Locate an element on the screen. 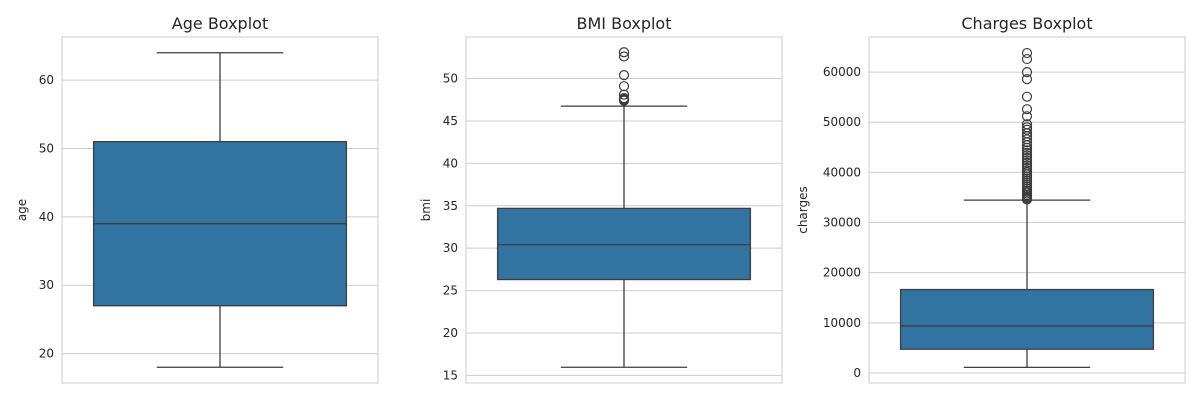 This screenshot has width=1200, height=400. y-axis-label: age is located at coordinates (22, 210).